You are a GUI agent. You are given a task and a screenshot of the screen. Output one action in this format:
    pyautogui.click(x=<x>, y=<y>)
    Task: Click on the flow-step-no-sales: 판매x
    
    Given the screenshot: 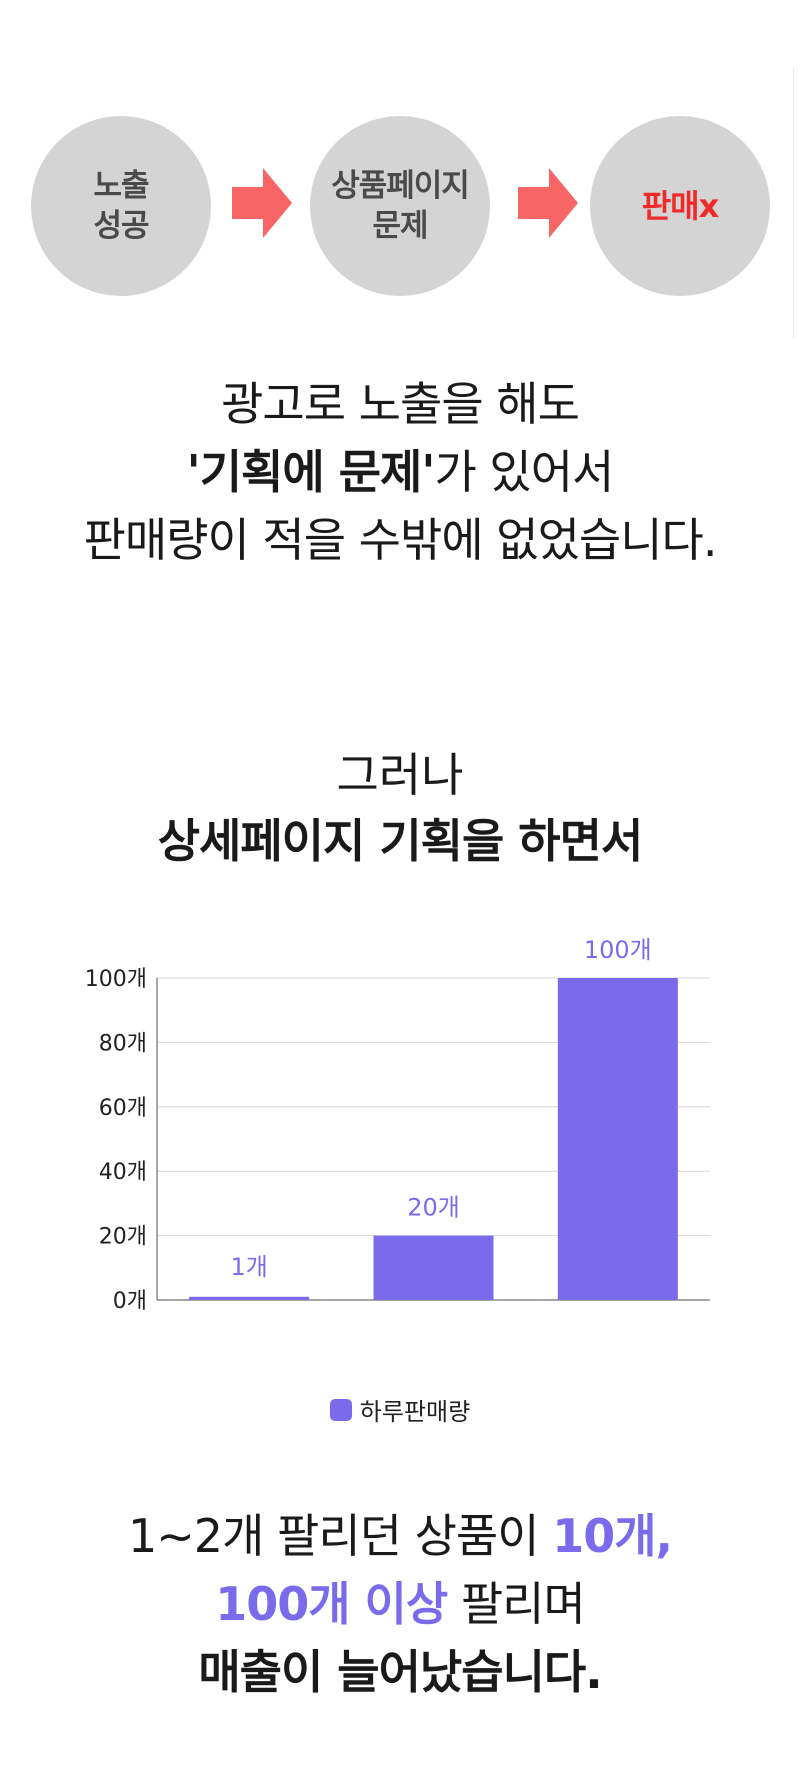 What is the action you would take?
    pyautogui.click(x=680, y=206)
    